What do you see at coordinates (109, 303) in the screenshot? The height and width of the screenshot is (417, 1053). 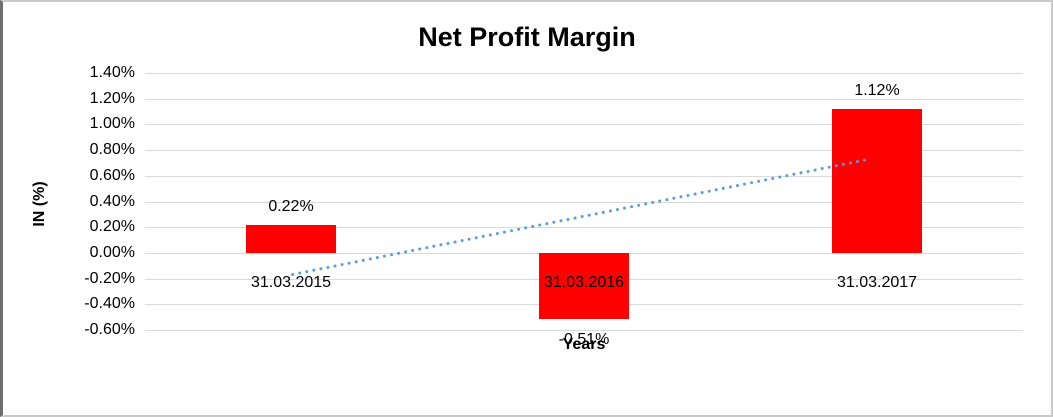 I see `y-tick-label: -0.40%` at bounding box center [109, 303].